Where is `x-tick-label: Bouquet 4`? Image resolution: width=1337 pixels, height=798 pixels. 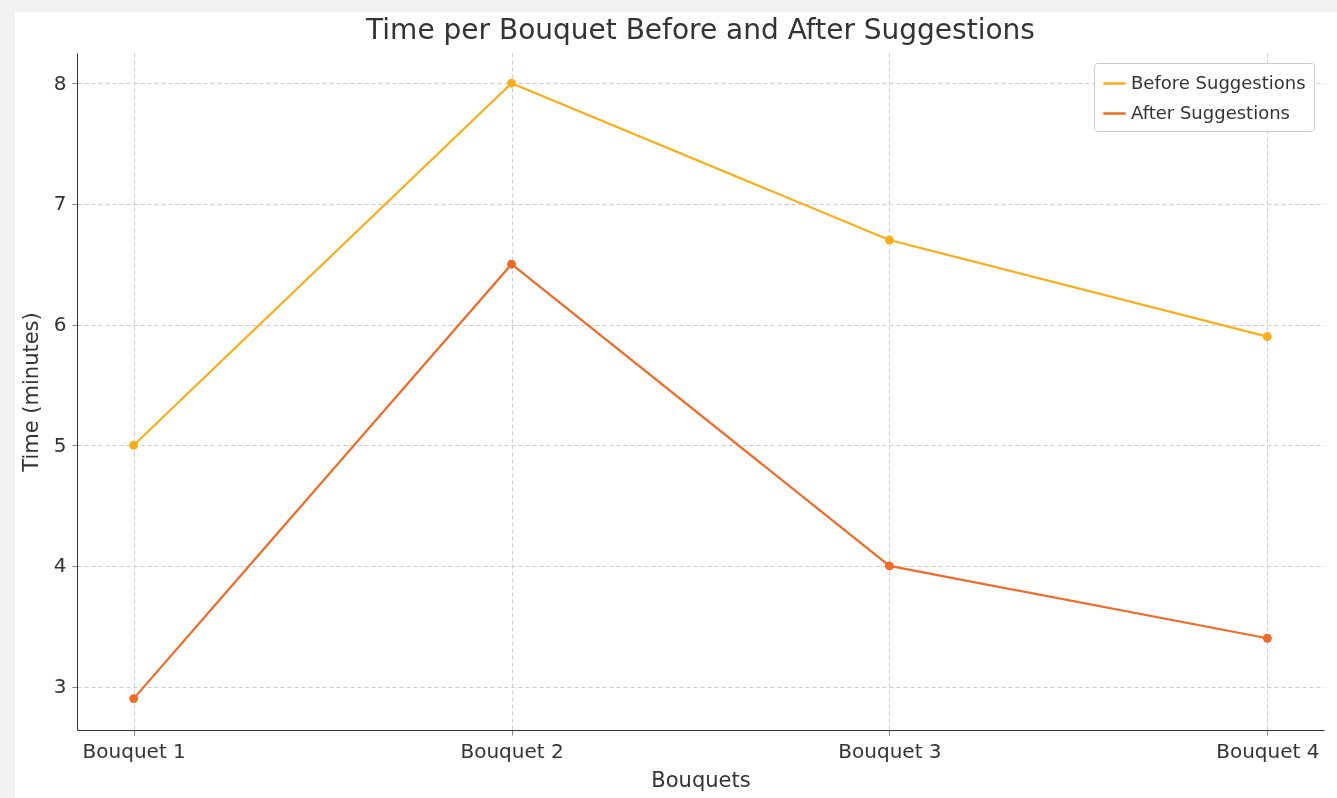
x-tick-label: Bouquet 4 is located at coordinates (1268, 750).